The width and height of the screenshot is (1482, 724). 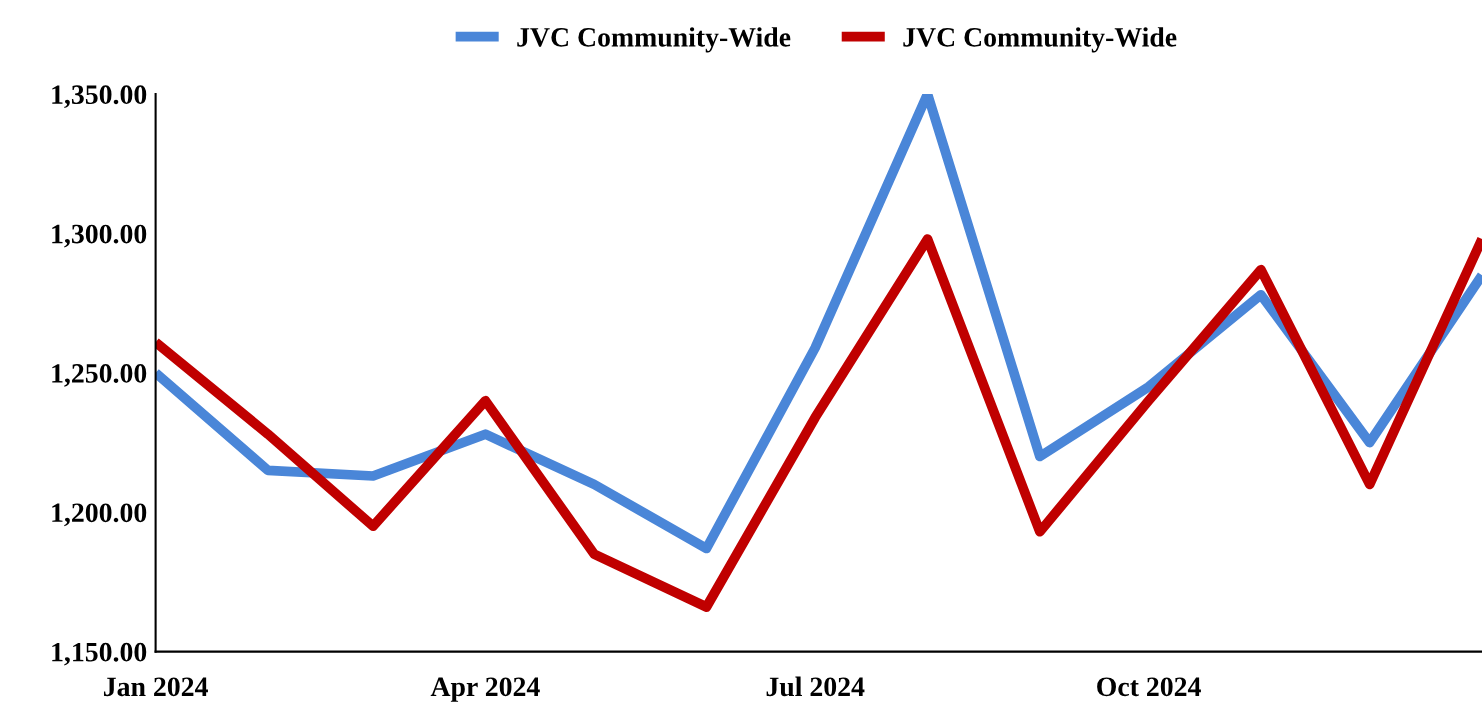 I want to click on y-tick-label: 1,150.00, so click(x=99, y=654).